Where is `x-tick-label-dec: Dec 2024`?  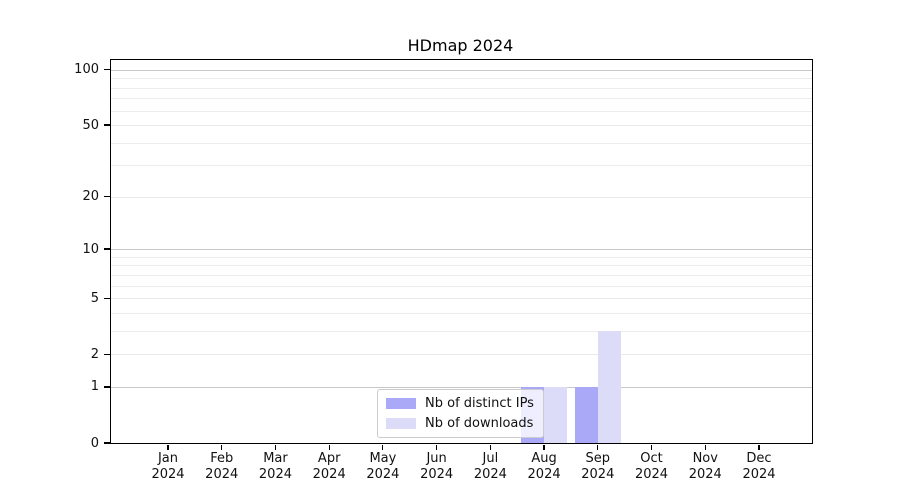 x-tick-label-dec: Dec 2024 is located at coordinates (759, 467).